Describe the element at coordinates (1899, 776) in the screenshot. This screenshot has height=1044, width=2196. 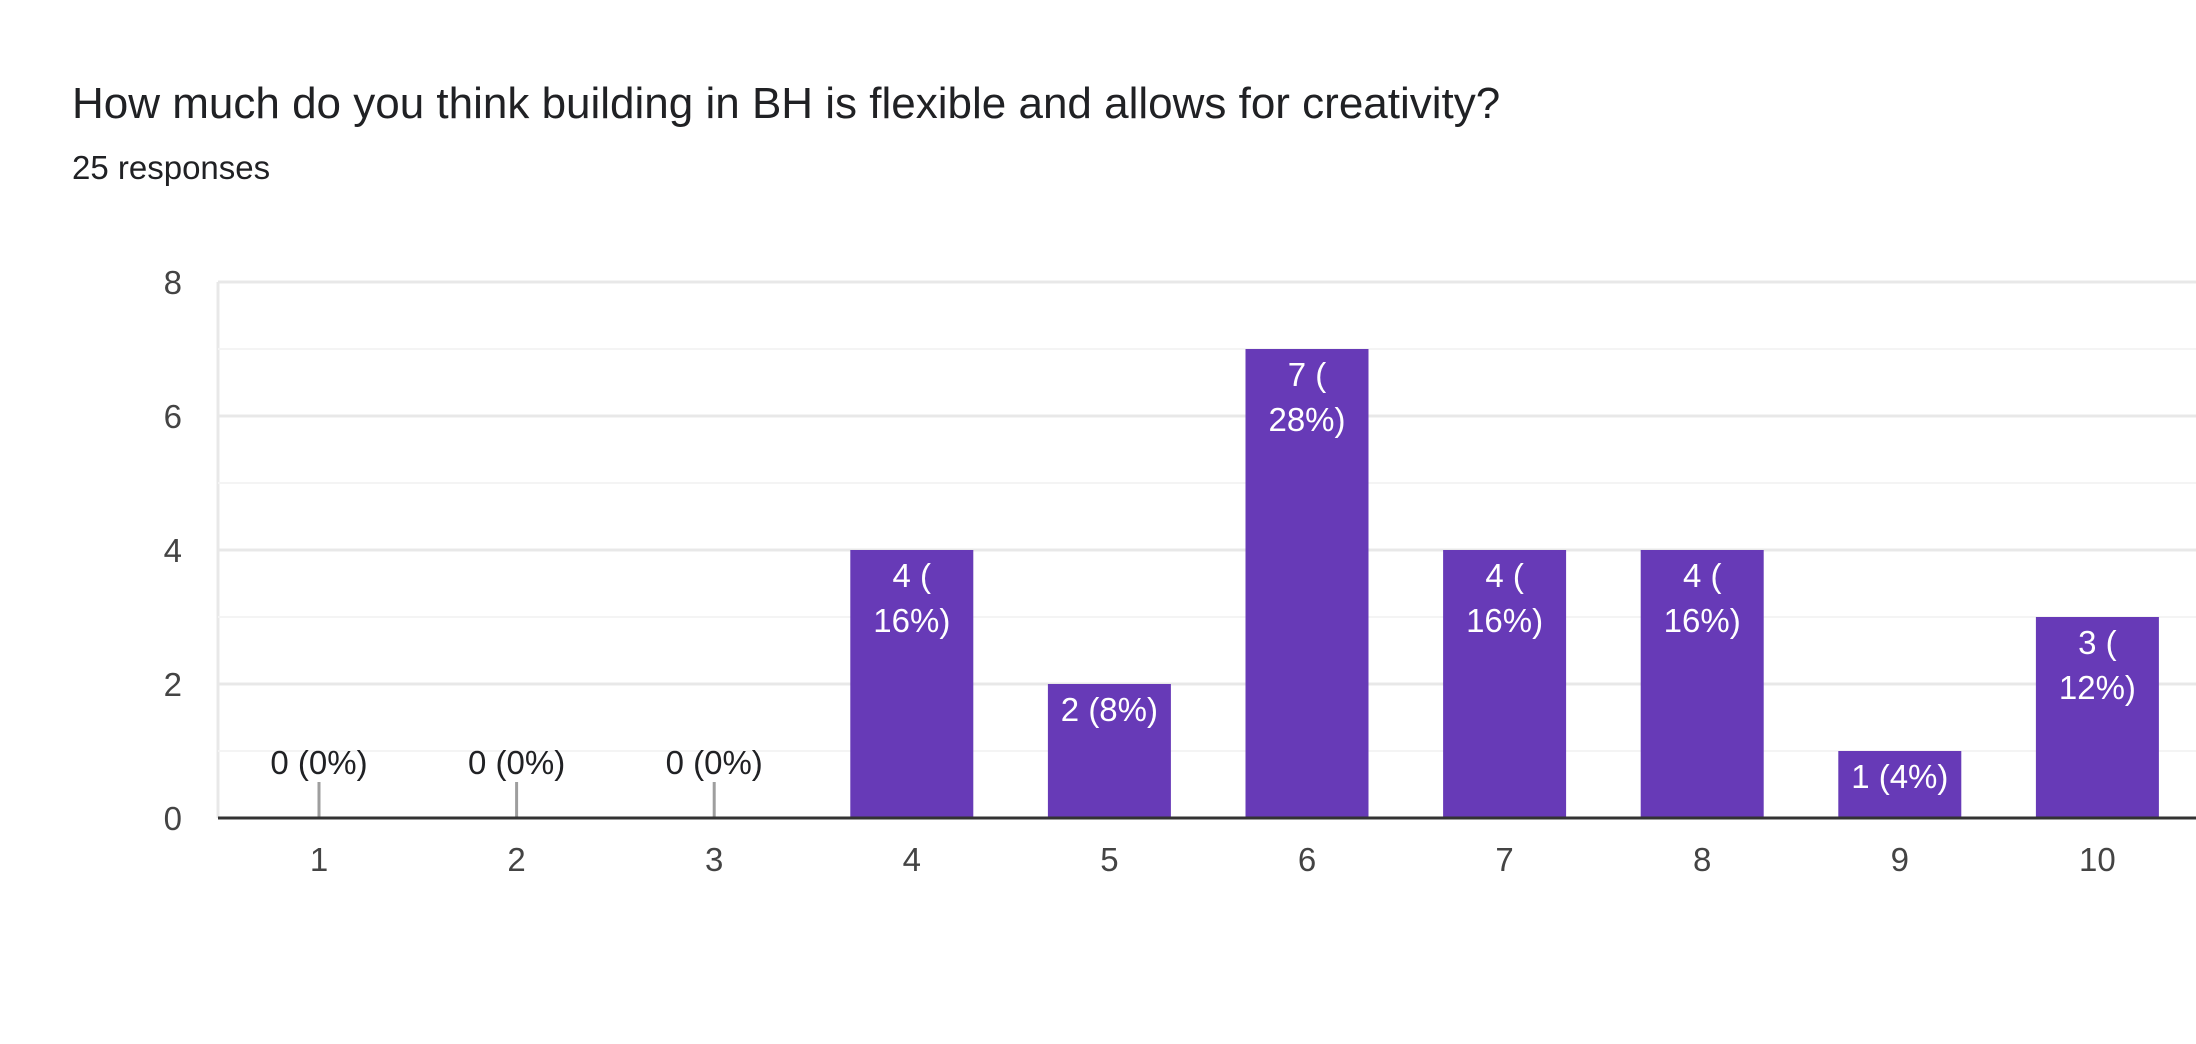
I see `data-label: 1 (4%)` at that location.